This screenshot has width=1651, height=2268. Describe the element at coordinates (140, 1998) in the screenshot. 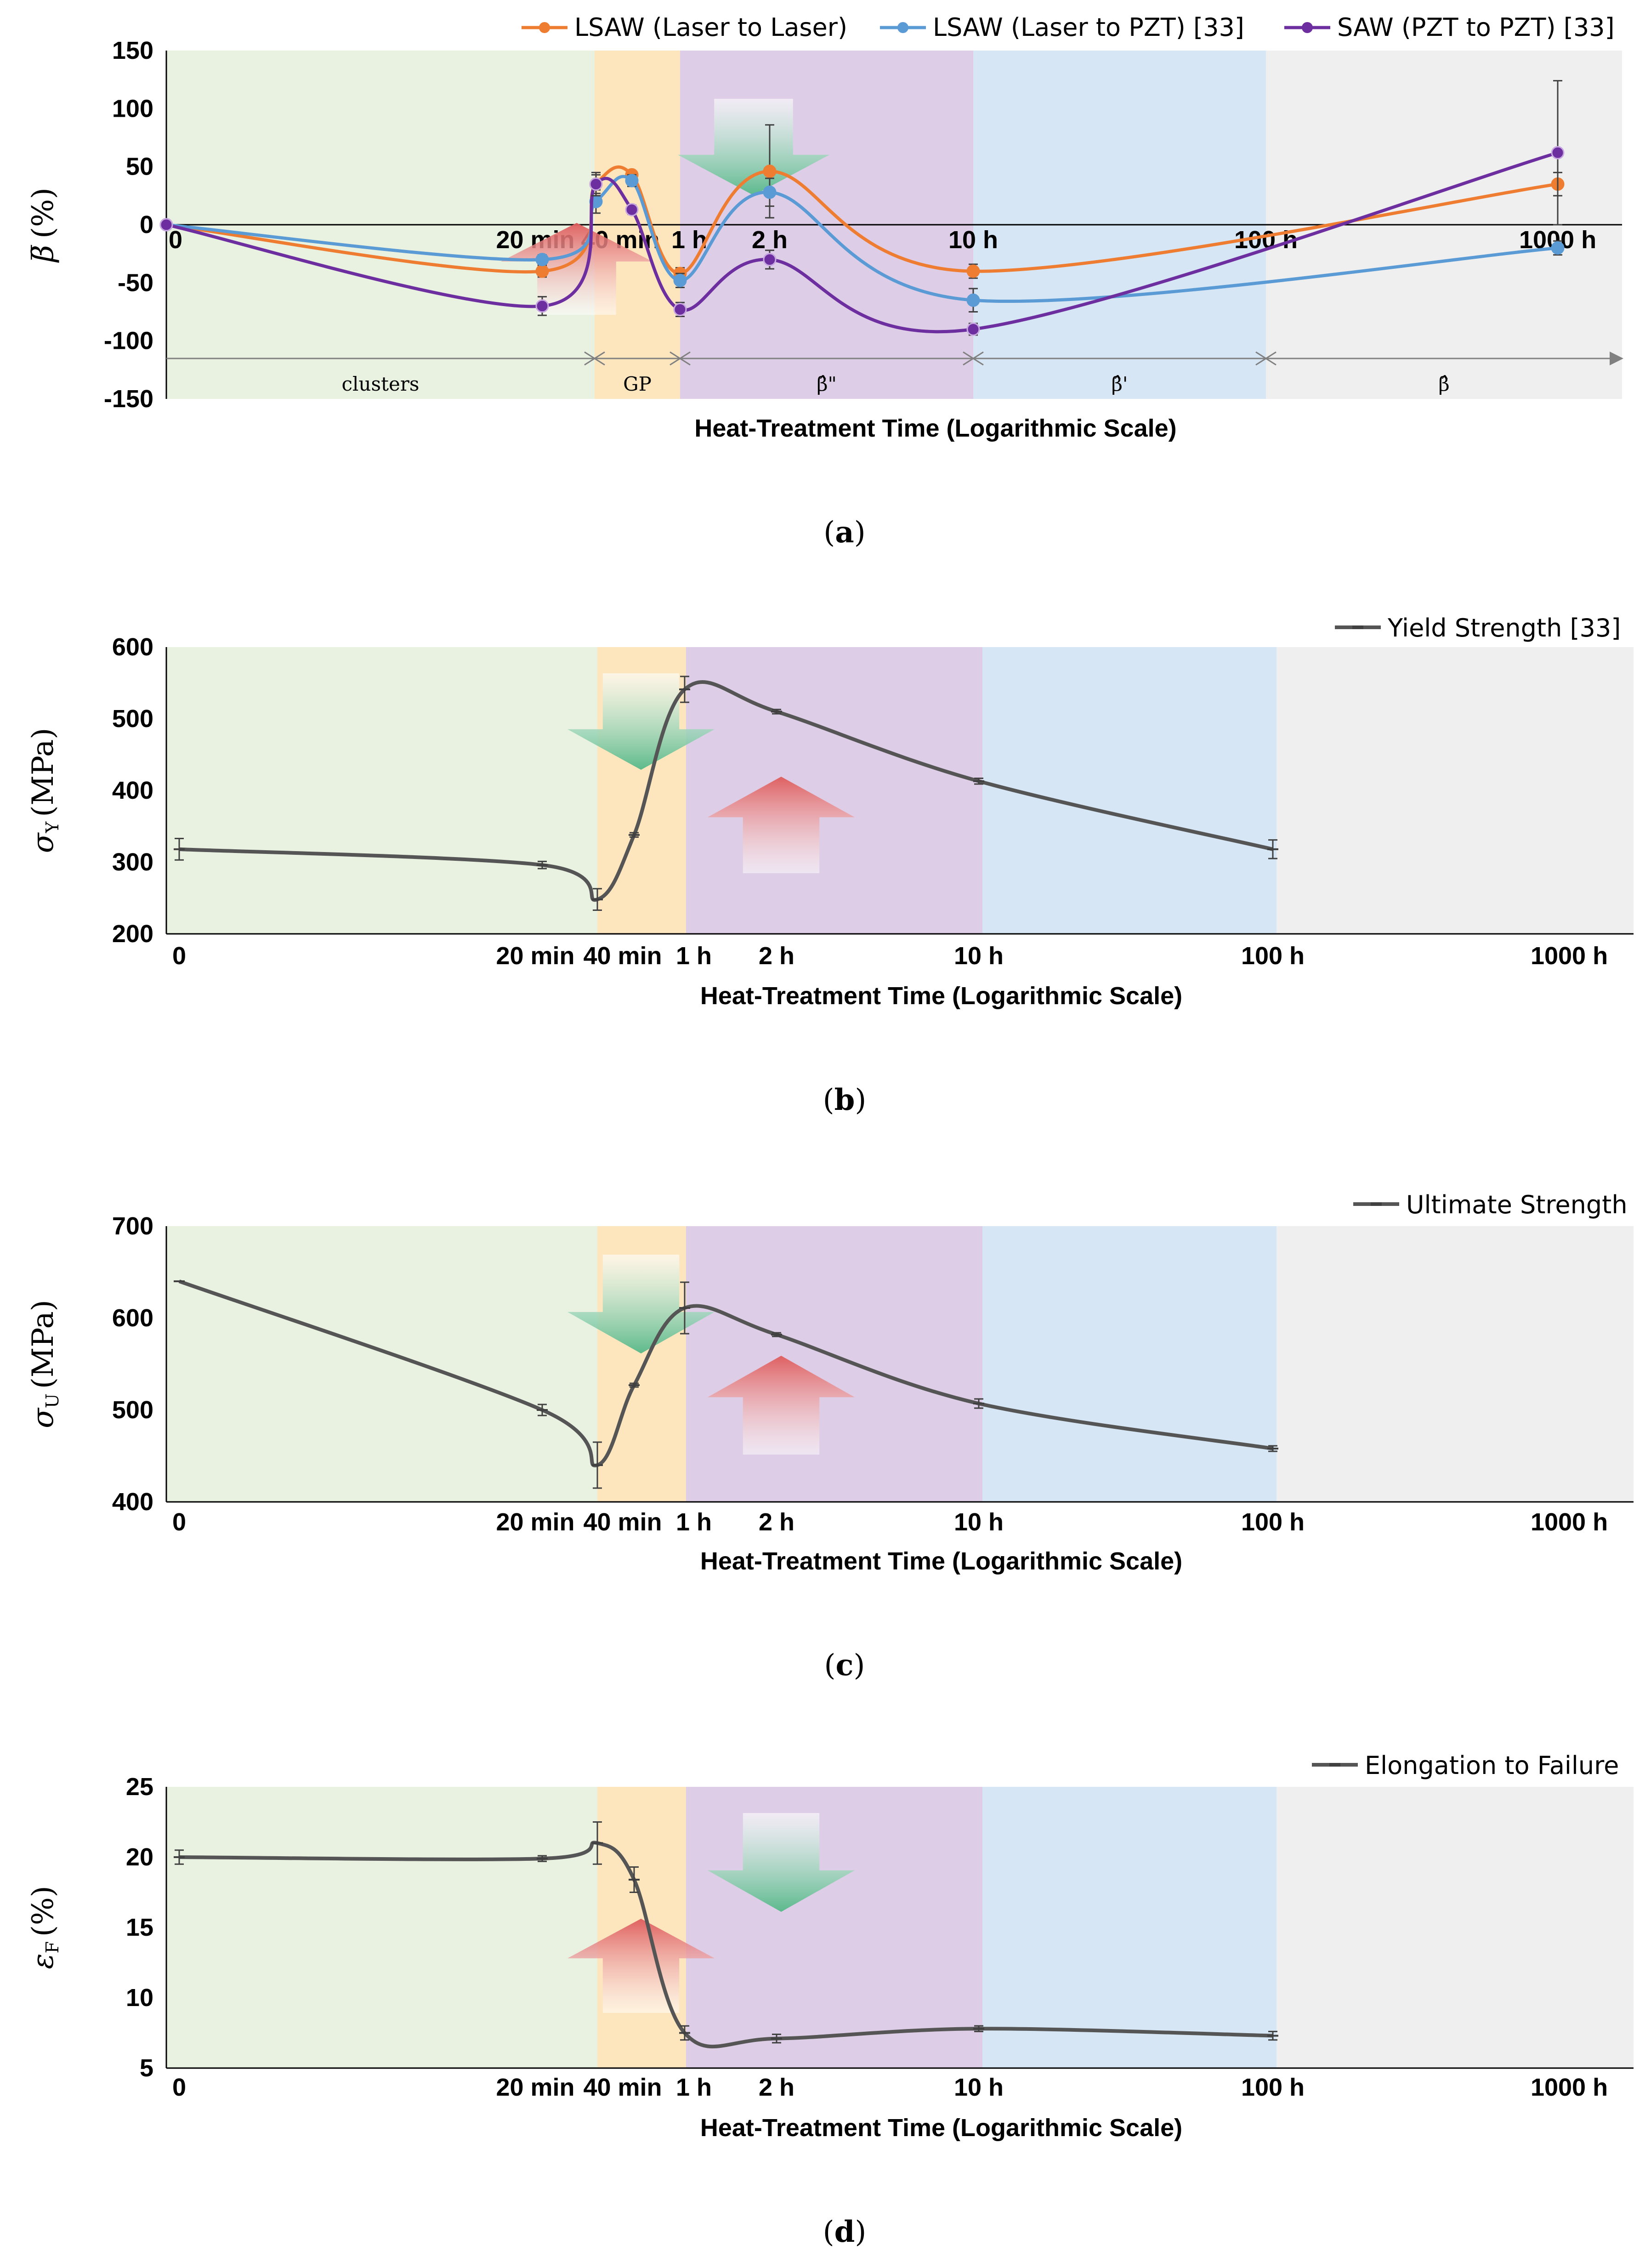

I see `y-tick-label: 10` at that location.